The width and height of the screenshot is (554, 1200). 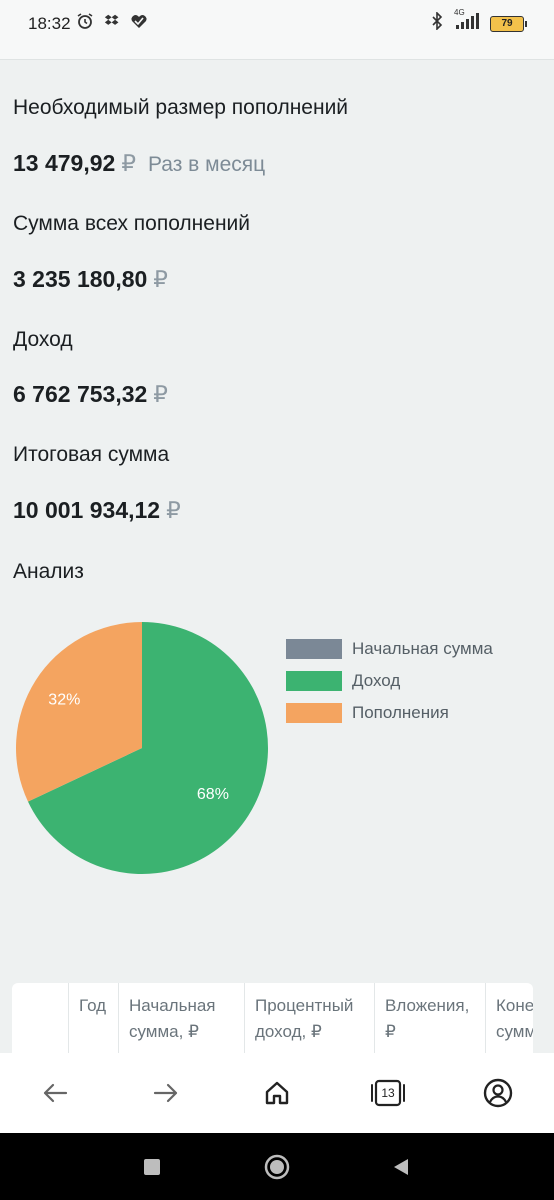 I want to click on legend-swatch-deposits, so click(x=314, y=713).